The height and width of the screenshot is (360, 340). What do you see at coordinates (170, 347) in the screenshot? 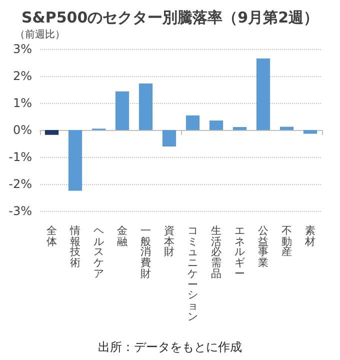
I see `text: 出所：データをもとに作成` at bounding box center [170, 347].